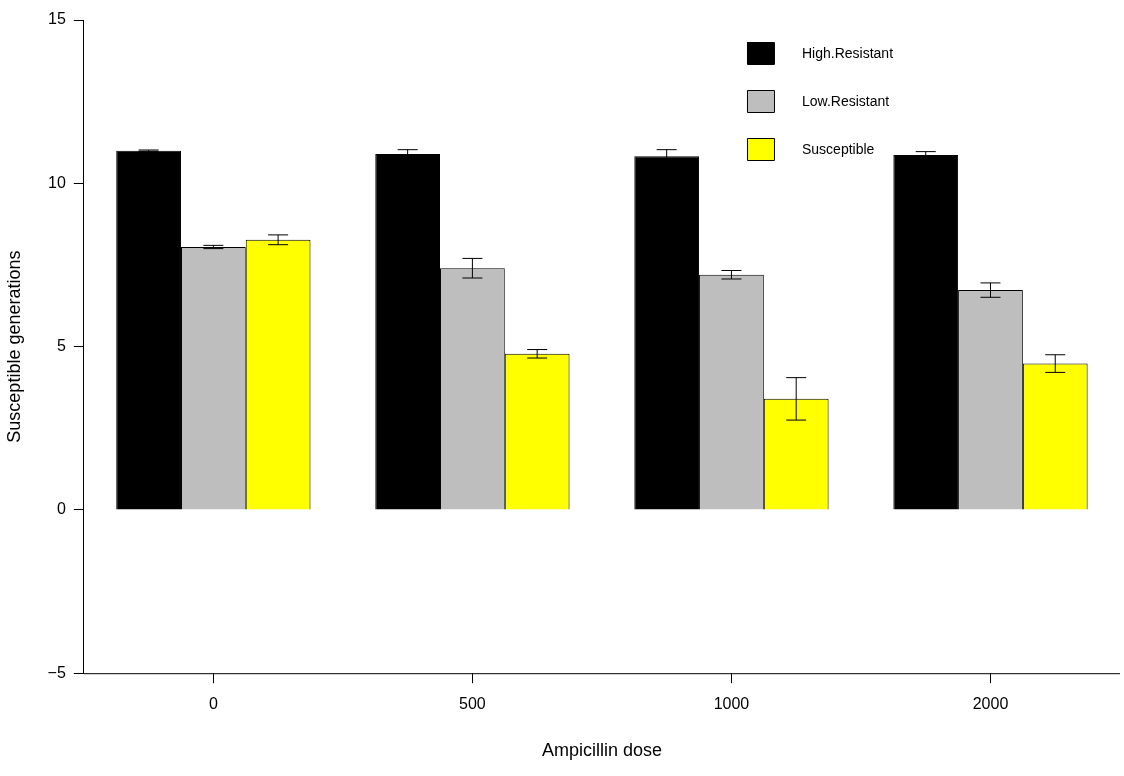  Describe the element at coordinates (838, 148) in the screenshot. I see `legend-label: Susceptible` at that location.